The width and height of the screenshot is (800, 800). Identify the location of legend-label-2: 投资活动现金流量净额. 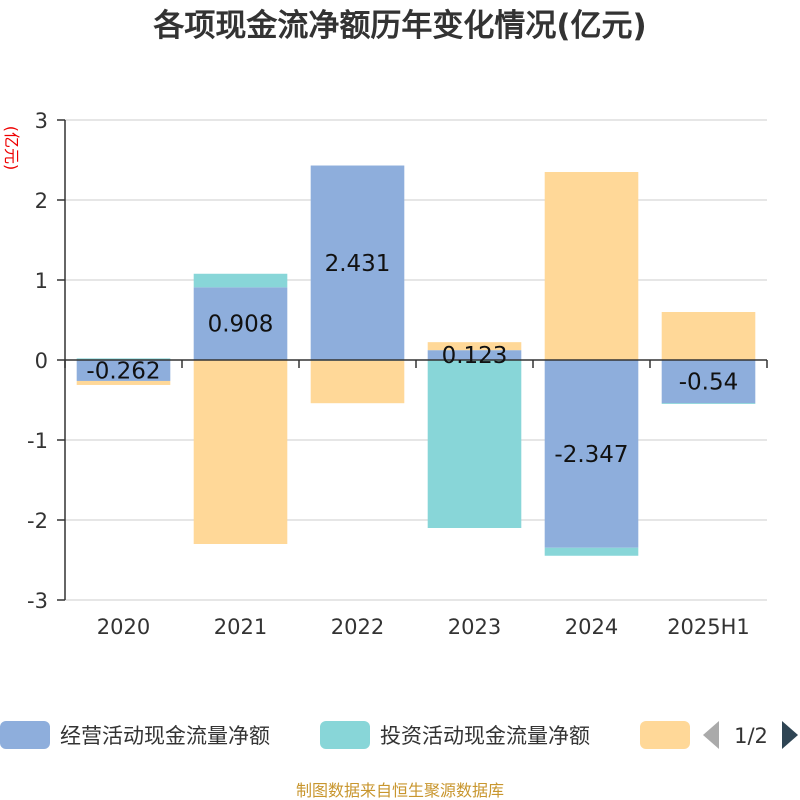
(485, 736).